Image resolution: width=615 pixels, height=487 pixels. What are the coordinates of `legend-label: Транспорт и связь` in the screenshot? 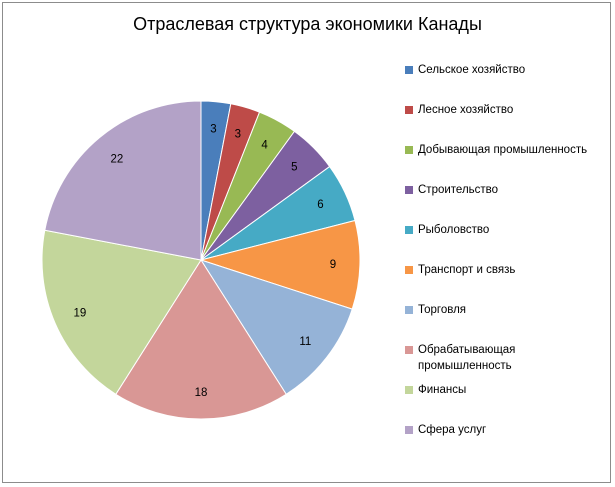 It's located at (467, 270).